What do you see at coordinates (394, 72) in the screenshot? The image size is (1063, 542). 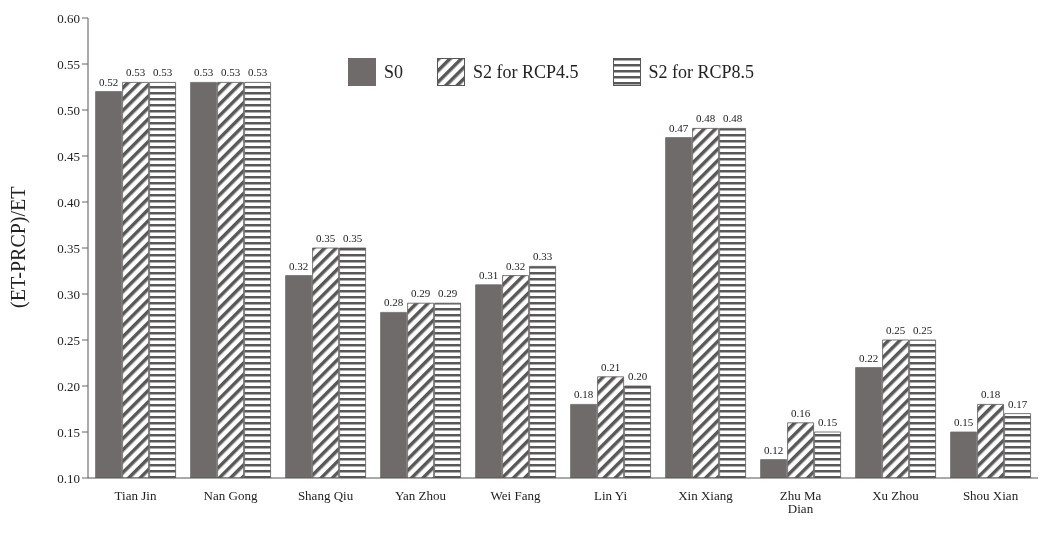 I see `legend-label: S0` at bounding box center [394, 72].